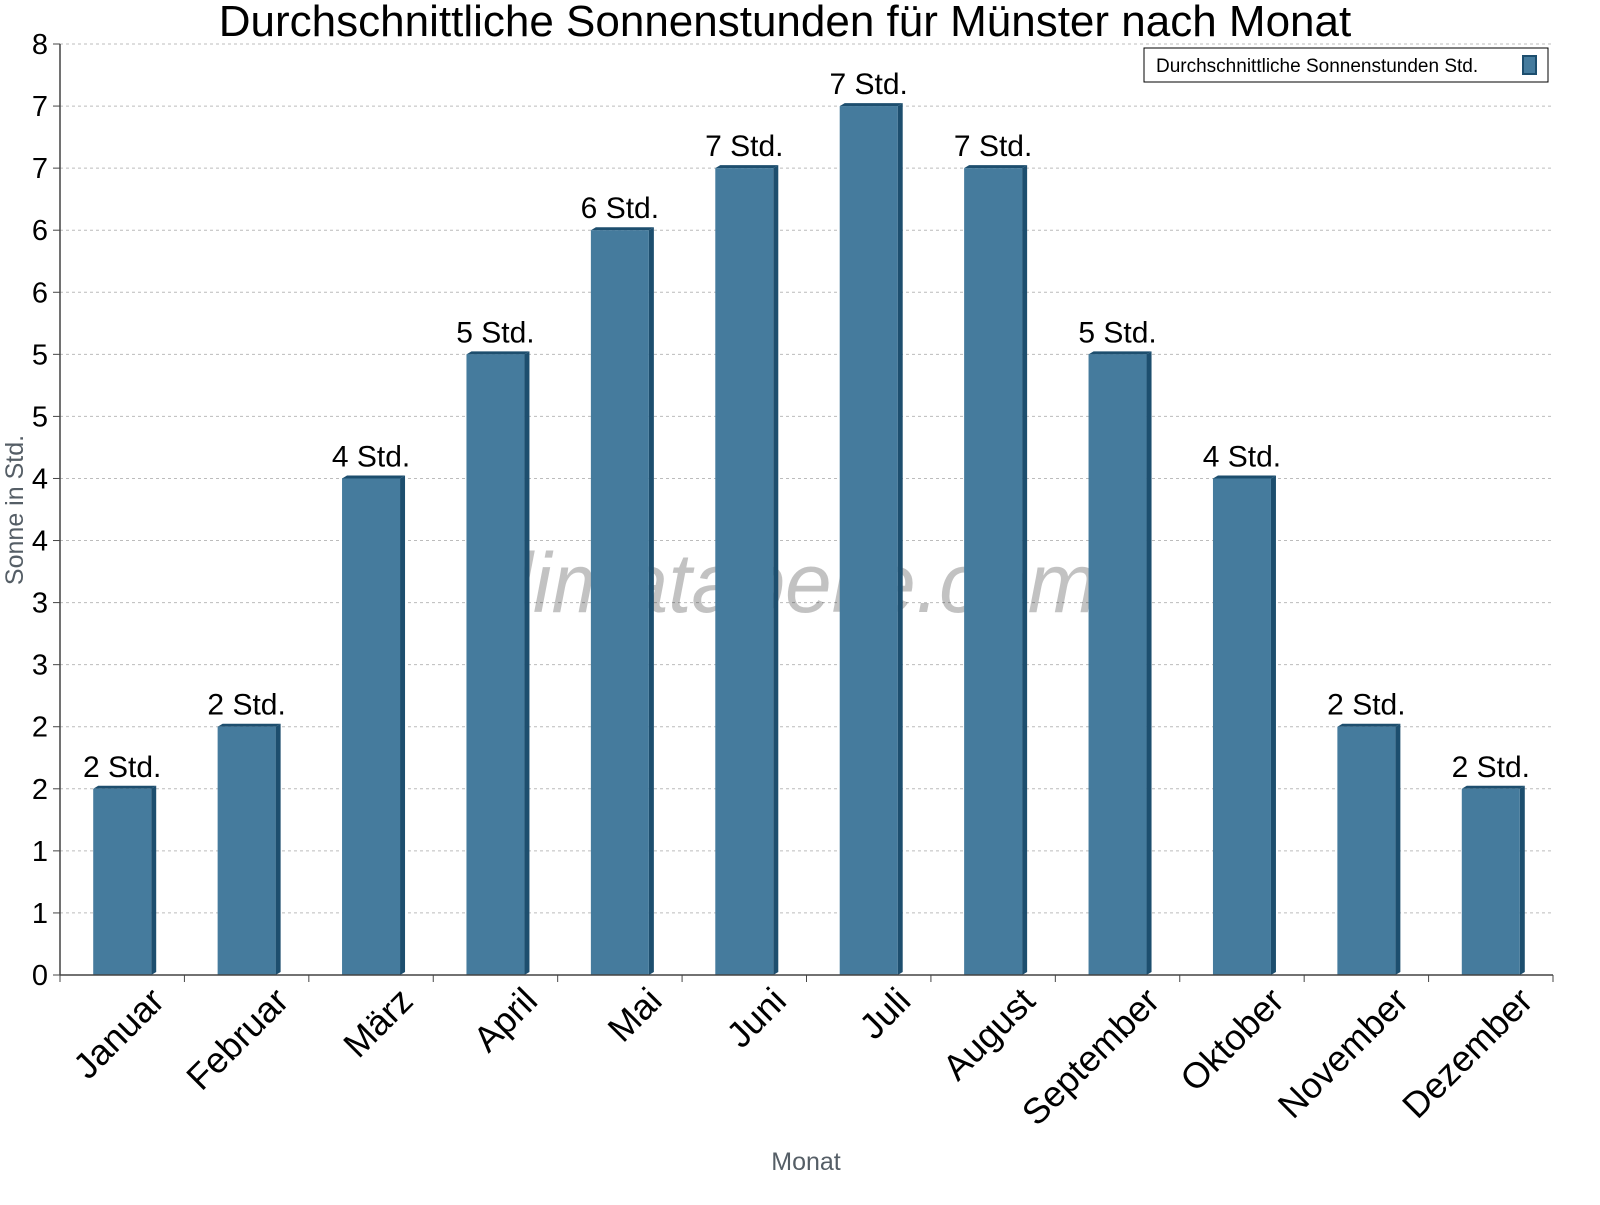 This screenshot has width=1600, height=1205. I want to click on legend: Durchschnittliche Sonnenstunden Std., so click(1346, 65).